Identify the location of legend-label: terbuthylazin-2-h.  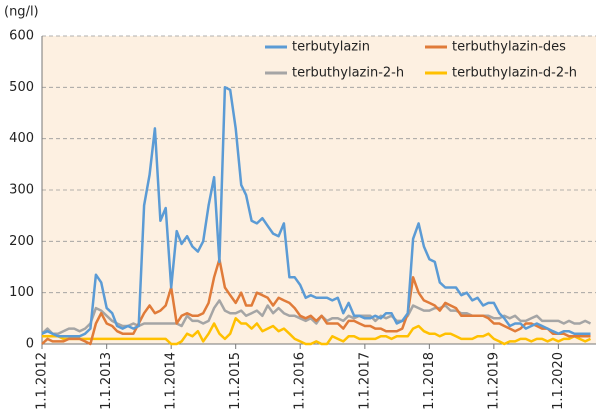
(348, 73).